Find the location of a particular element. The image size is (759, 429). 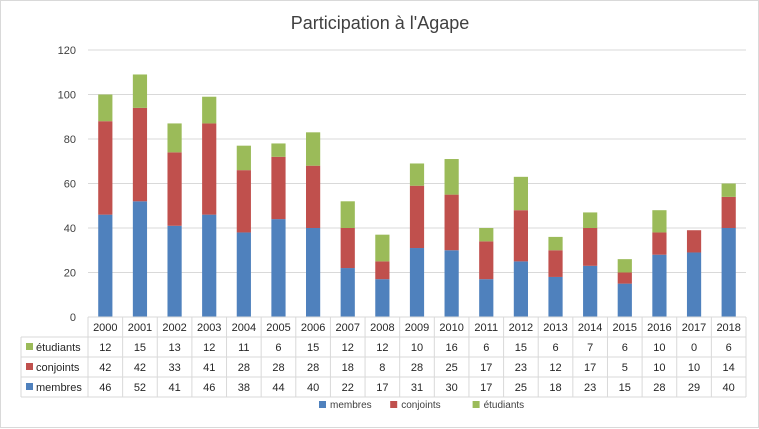

bar-étudiants-2018 is located at coordinates (728, 190).